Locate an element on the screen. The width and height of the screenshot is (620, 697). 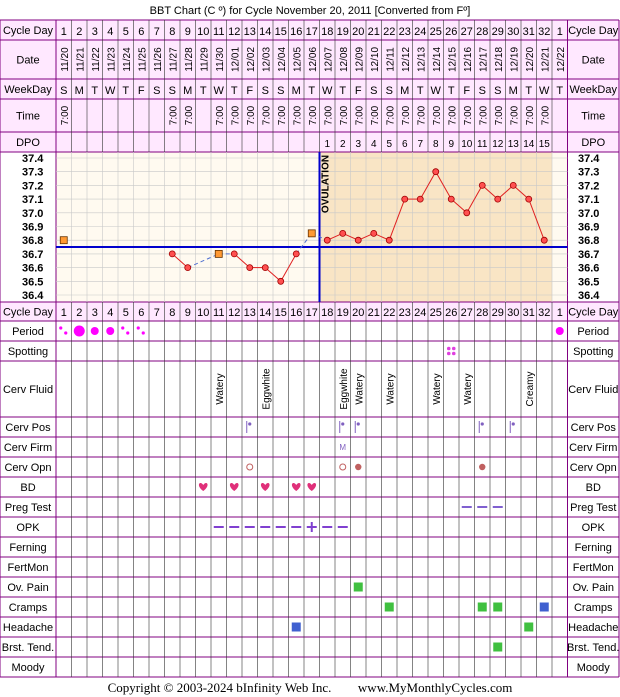
cycle-day-label: 19 is located at coordinates (343, 313).